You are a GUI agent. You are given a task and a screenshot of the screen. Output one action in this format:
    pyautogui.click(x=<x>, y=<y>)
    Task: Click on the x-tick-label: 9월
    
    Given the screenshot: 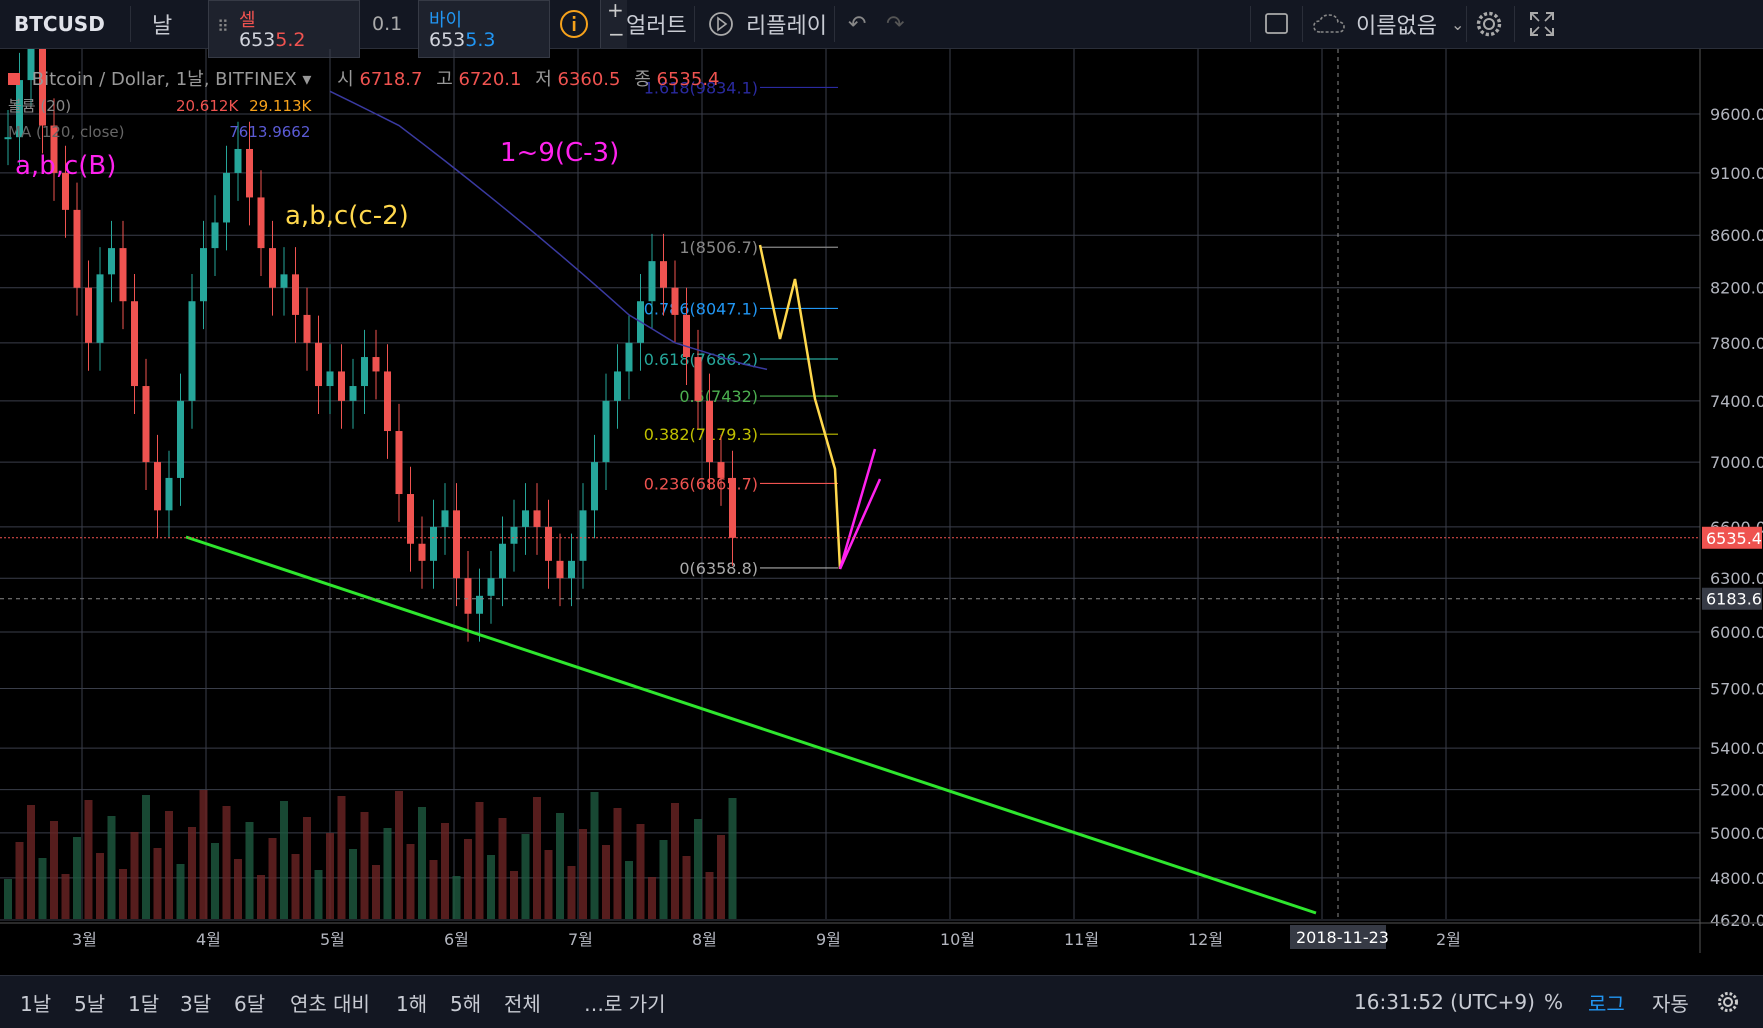 What is the action you would take?
    pyautogui.click(x=828, y=939)
    